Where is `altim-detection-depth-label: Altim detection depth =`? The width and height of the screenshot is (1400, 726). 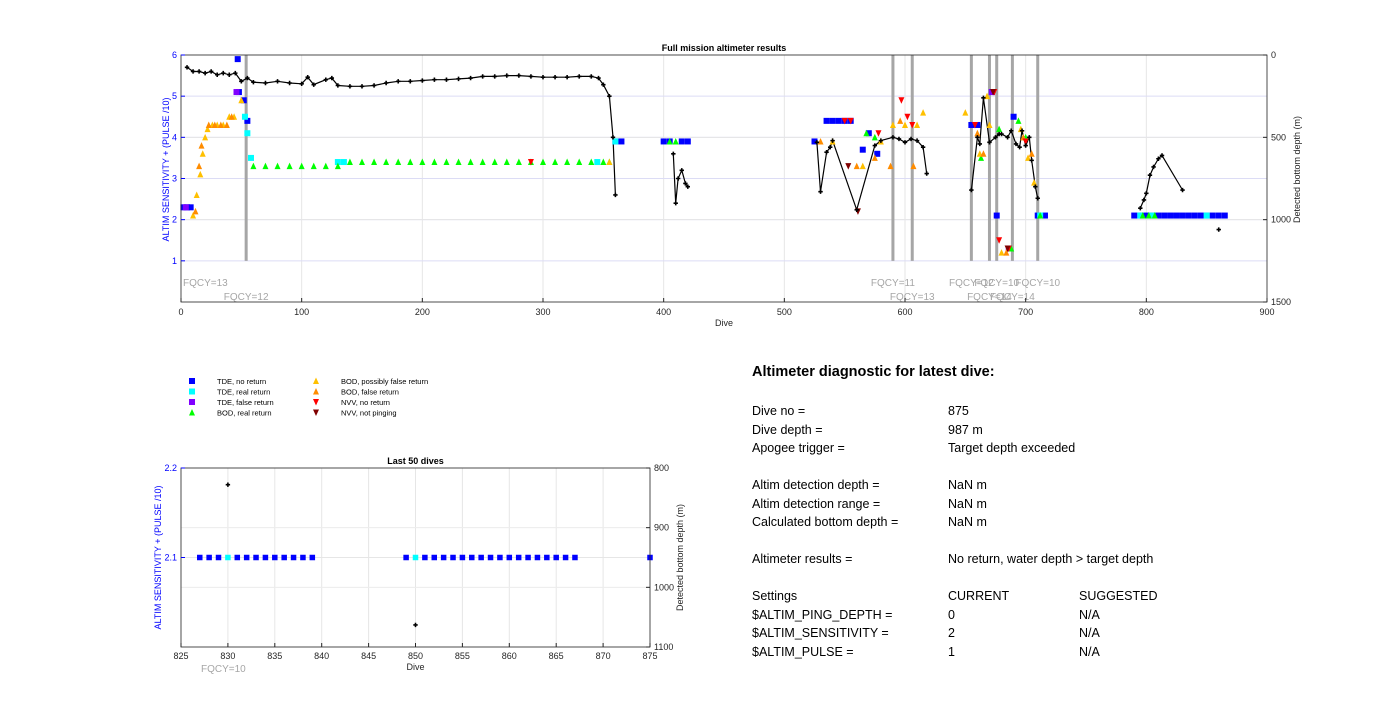
altim-detection-depth-label: Altim detection depth = is located at coordinates (816, 485).